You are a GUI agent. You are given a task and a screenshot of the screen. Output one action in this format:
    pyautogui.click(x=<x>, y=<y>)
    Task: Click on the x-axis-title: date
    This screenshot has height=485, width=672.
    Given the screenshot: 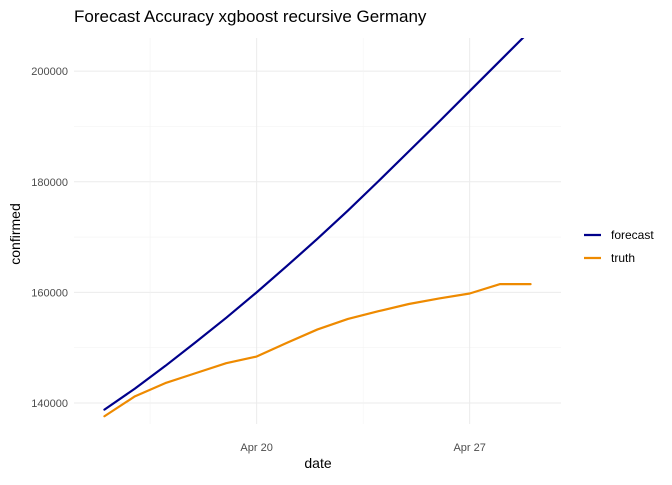 What is the action you would take?
    pyautogui.click(x=317, y=463)
    